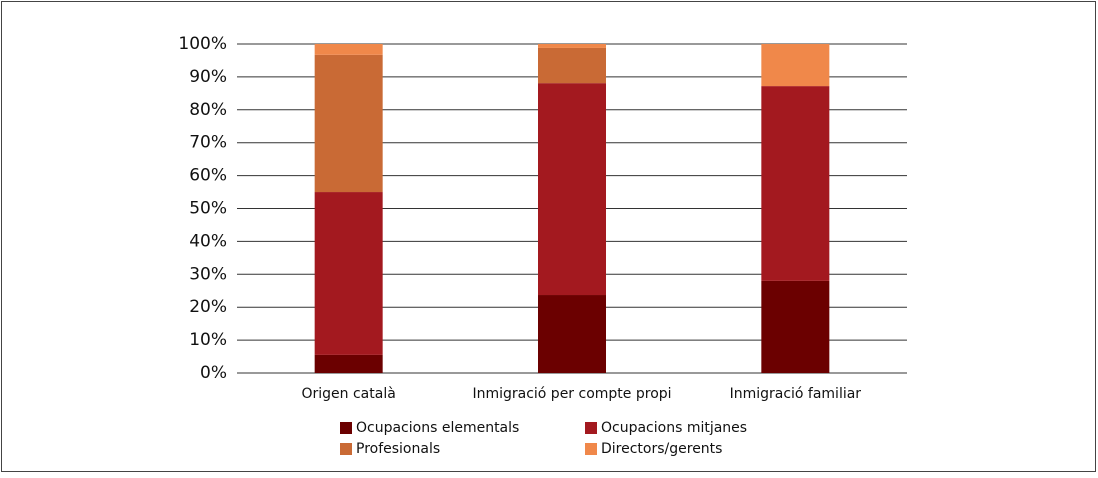  Describe the element at coordinates (398, 449) in the screenshot. I see `legend-label: Profesionals` at that location.